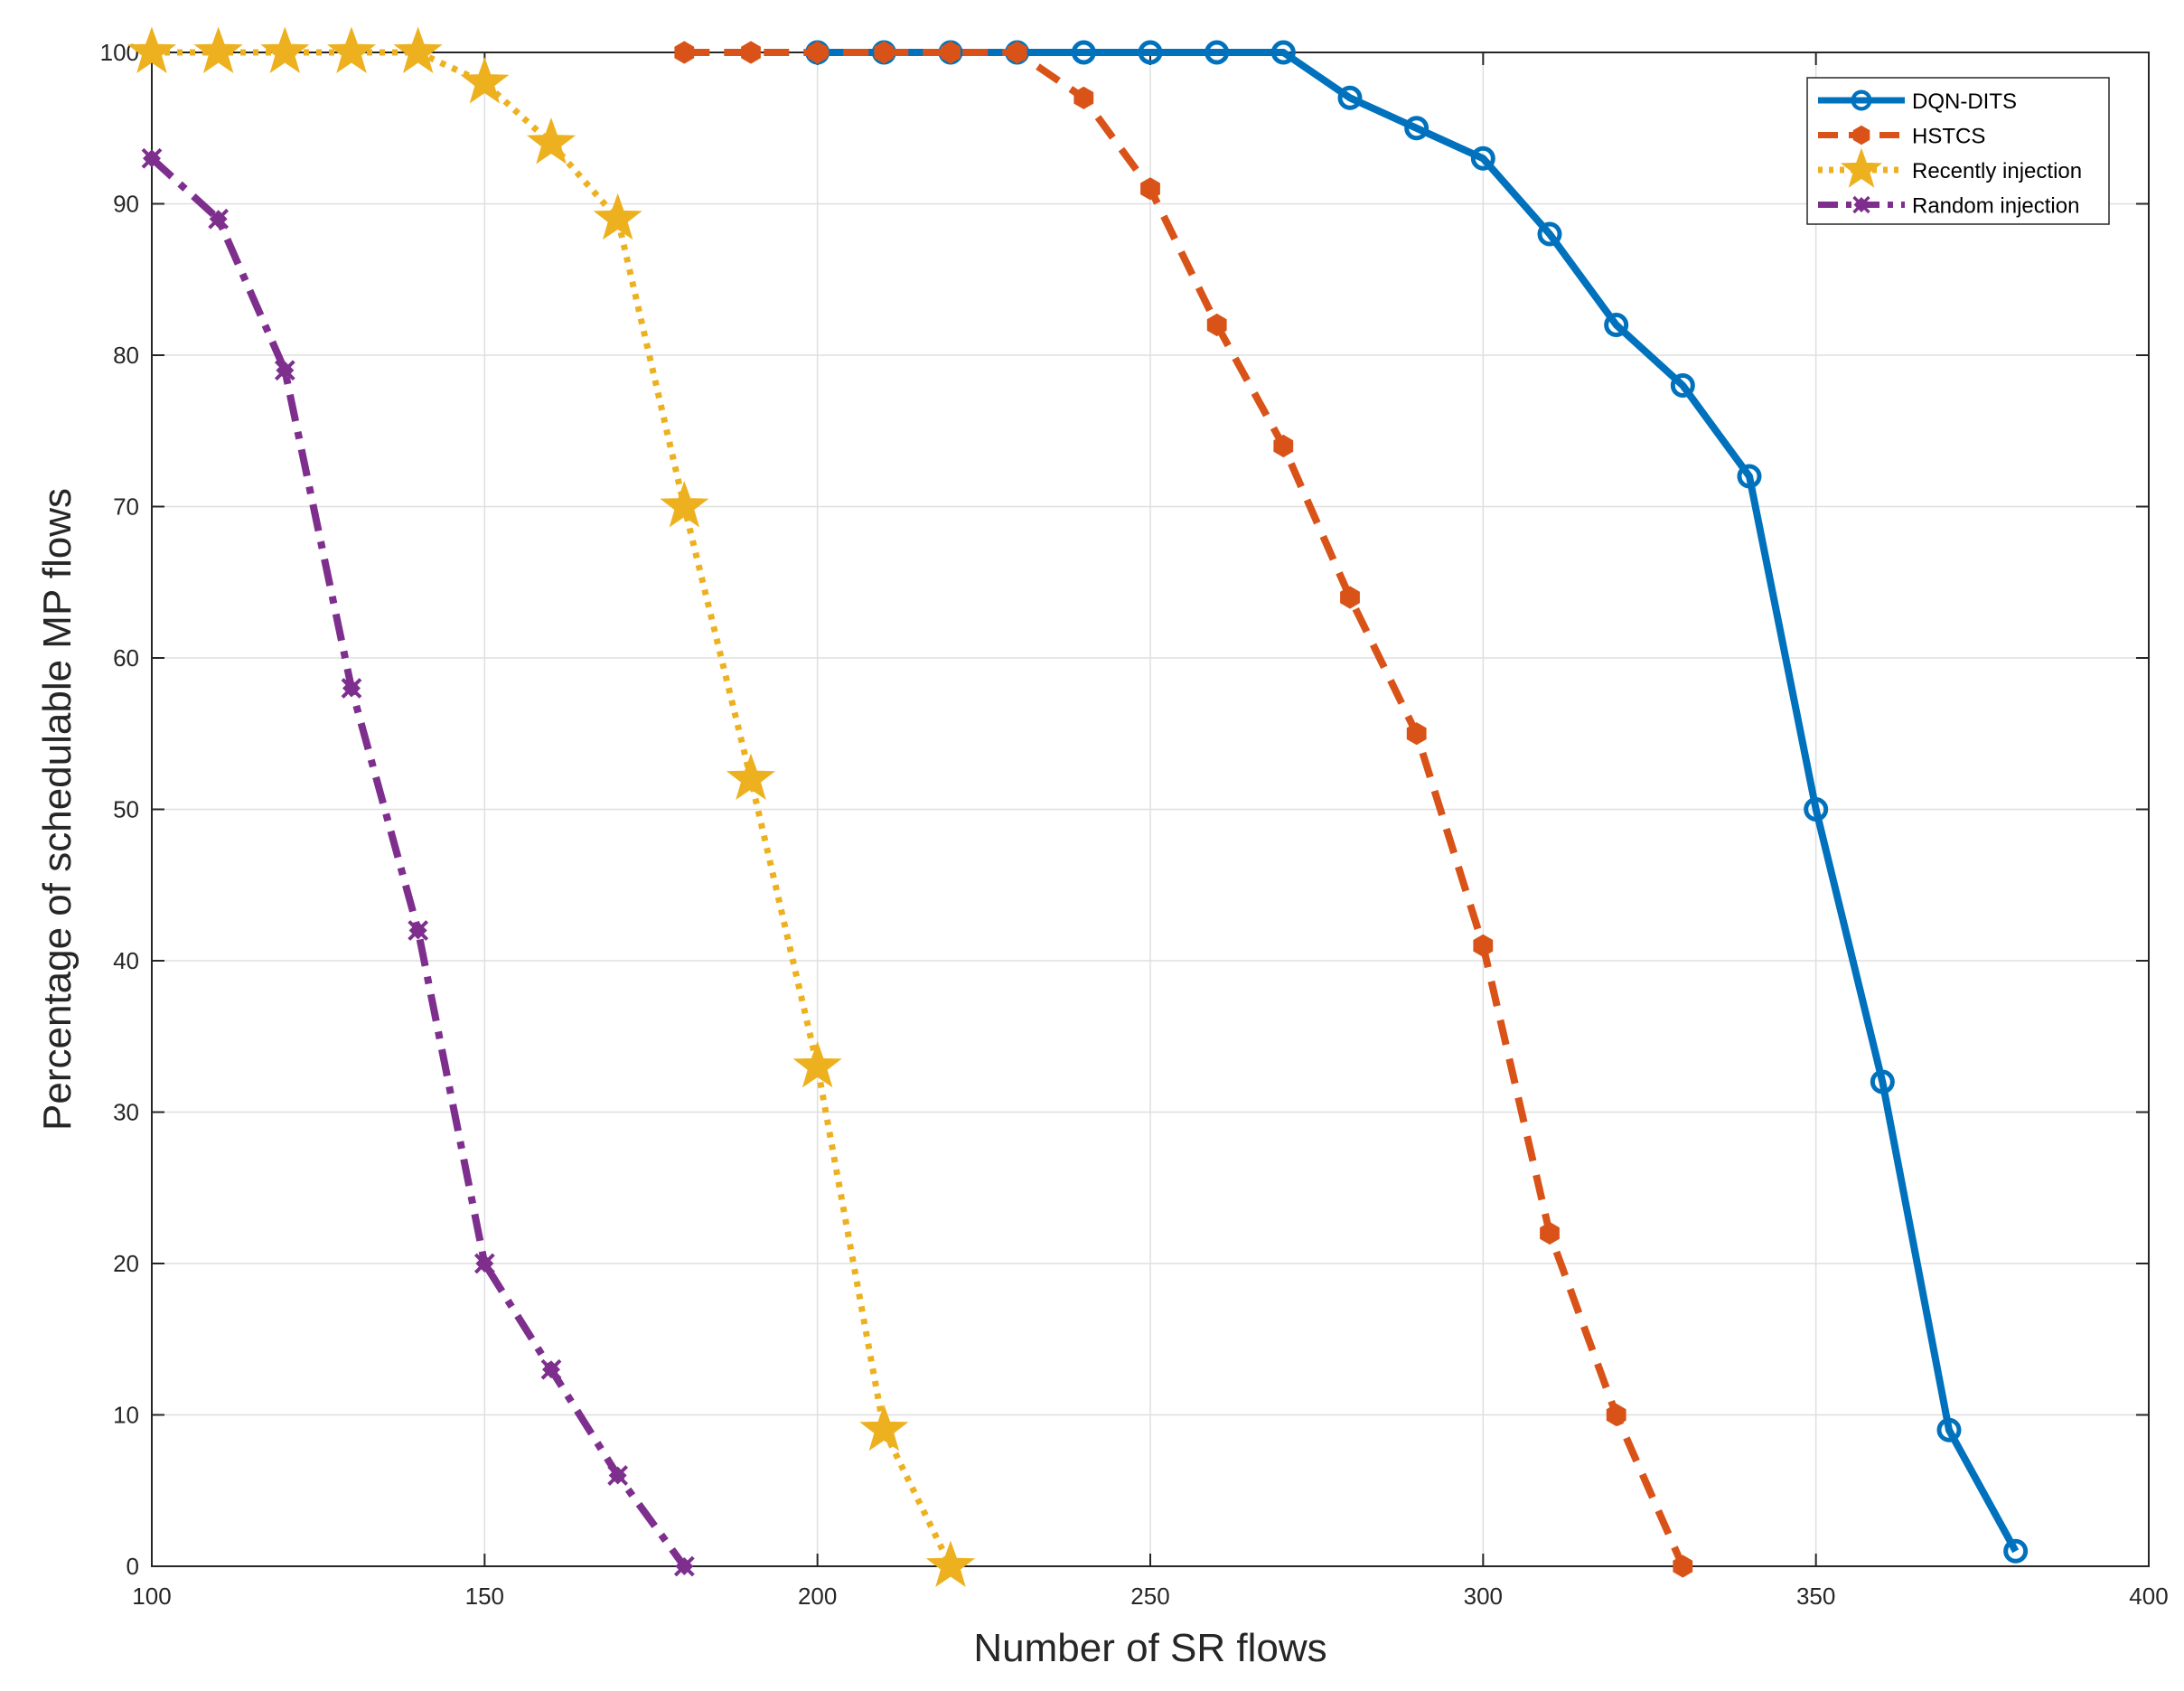  Describe the element at coordinates (126, 1112) in the screenshot. I see `y-tick-label: 30` at that location.